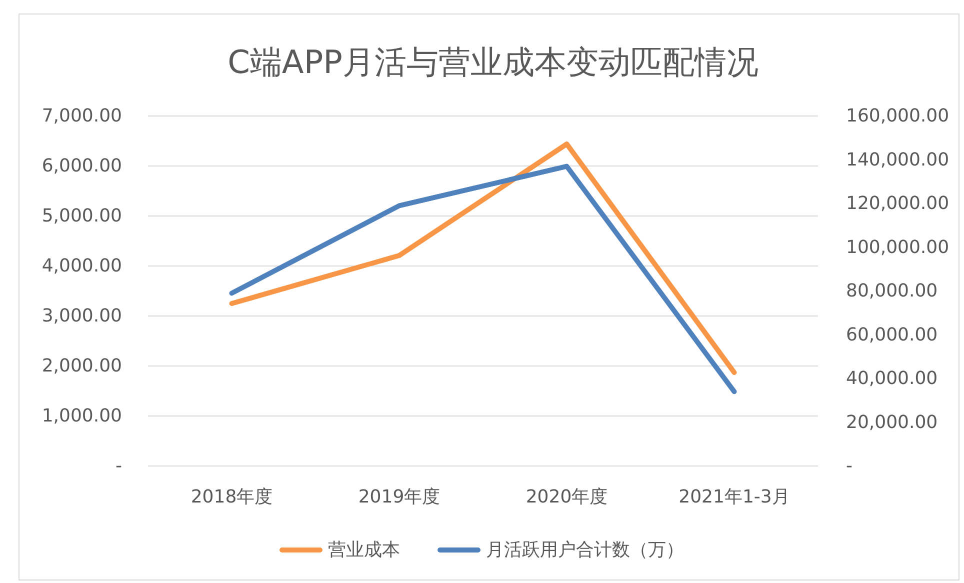 Image resolution: width=964 pixels, height=583 pixels. What do you see at coordinates (82, 216) in the screenshot?
I see `y-tick-label: 5,000.00` at bounding box center [82, 216].